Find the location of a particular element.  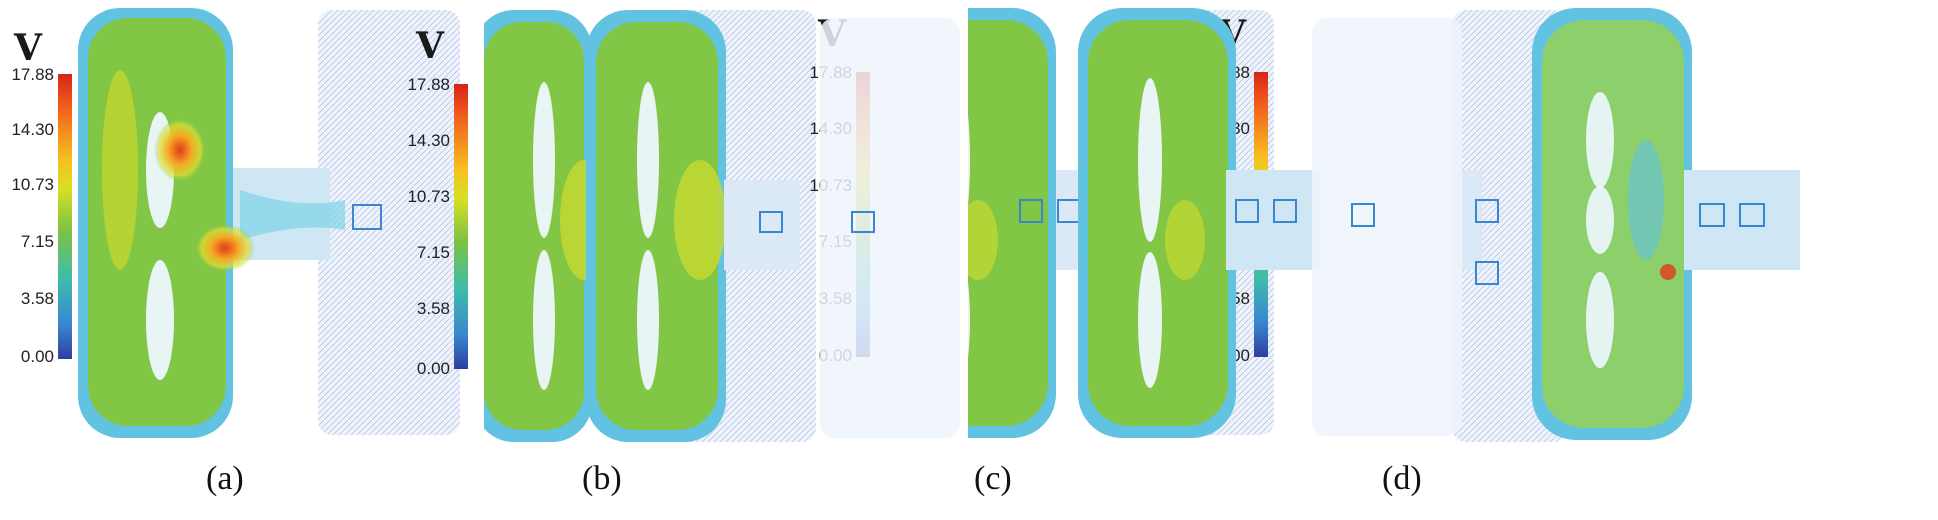

panel-caption-c: (c) is located at coordinates (993, 478).